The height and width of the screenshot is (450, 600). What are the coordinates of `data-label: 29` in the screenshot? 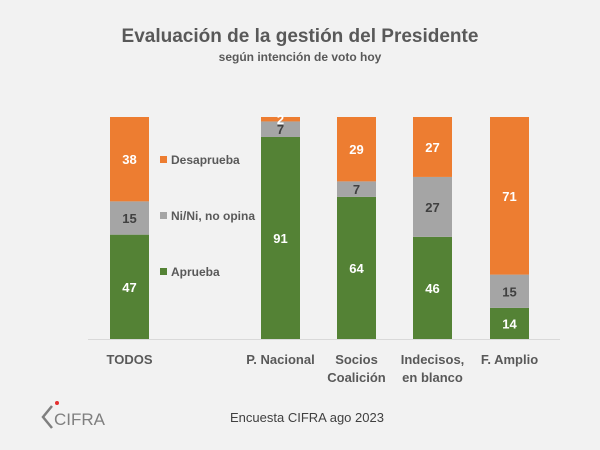 It's located at (356, 149).